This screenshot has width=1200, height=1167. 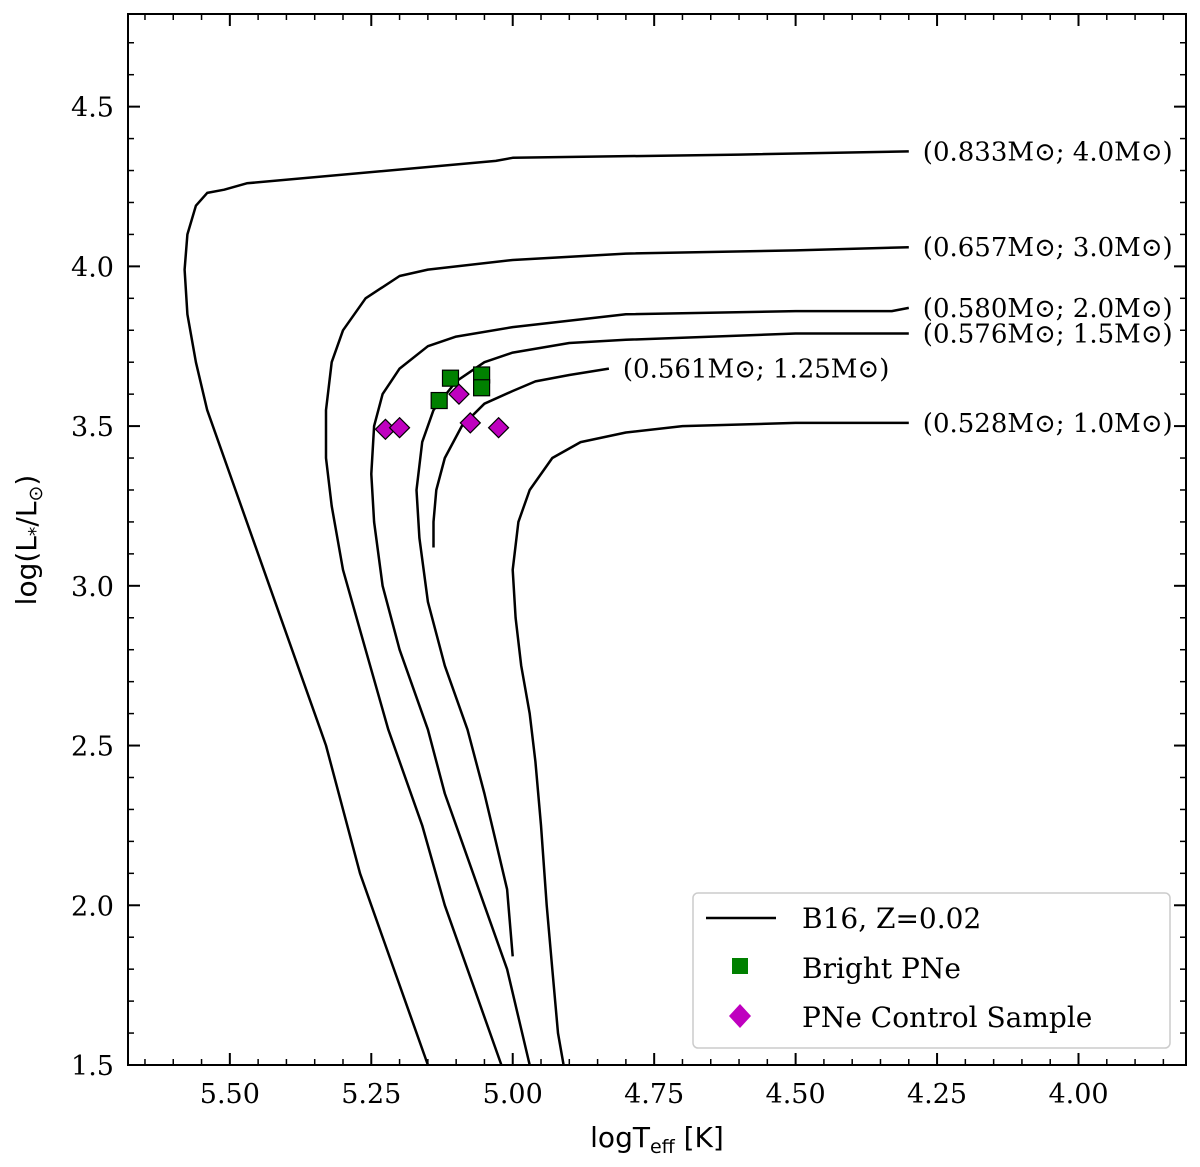 I want to click on y-tick-label: 1.5, so click(x=92, y=1066).